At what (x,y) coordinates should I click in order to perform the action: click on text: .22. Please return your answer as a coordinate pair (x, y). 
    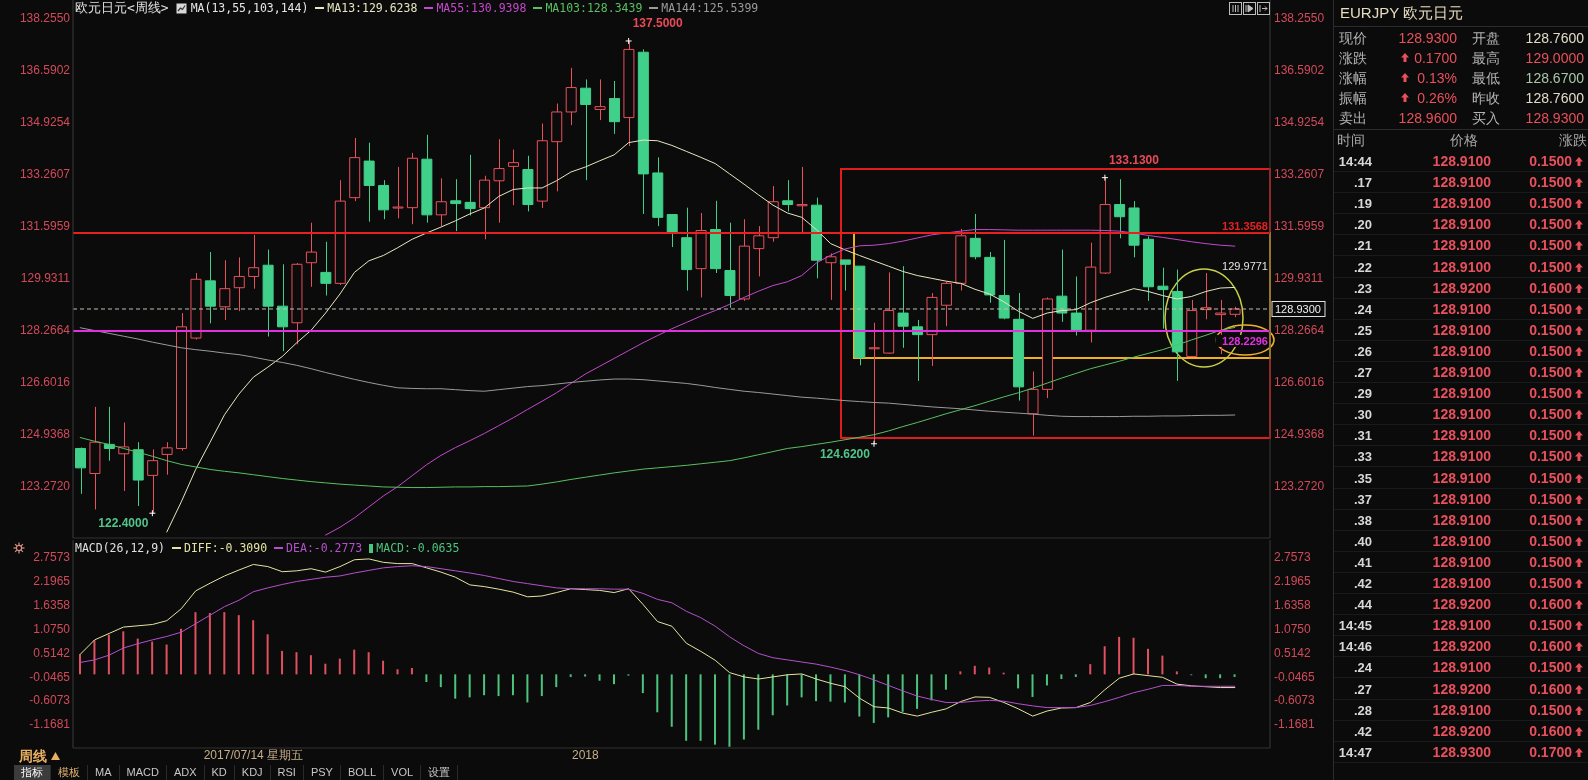
    Looking at the image, I should click on (1362, 267).